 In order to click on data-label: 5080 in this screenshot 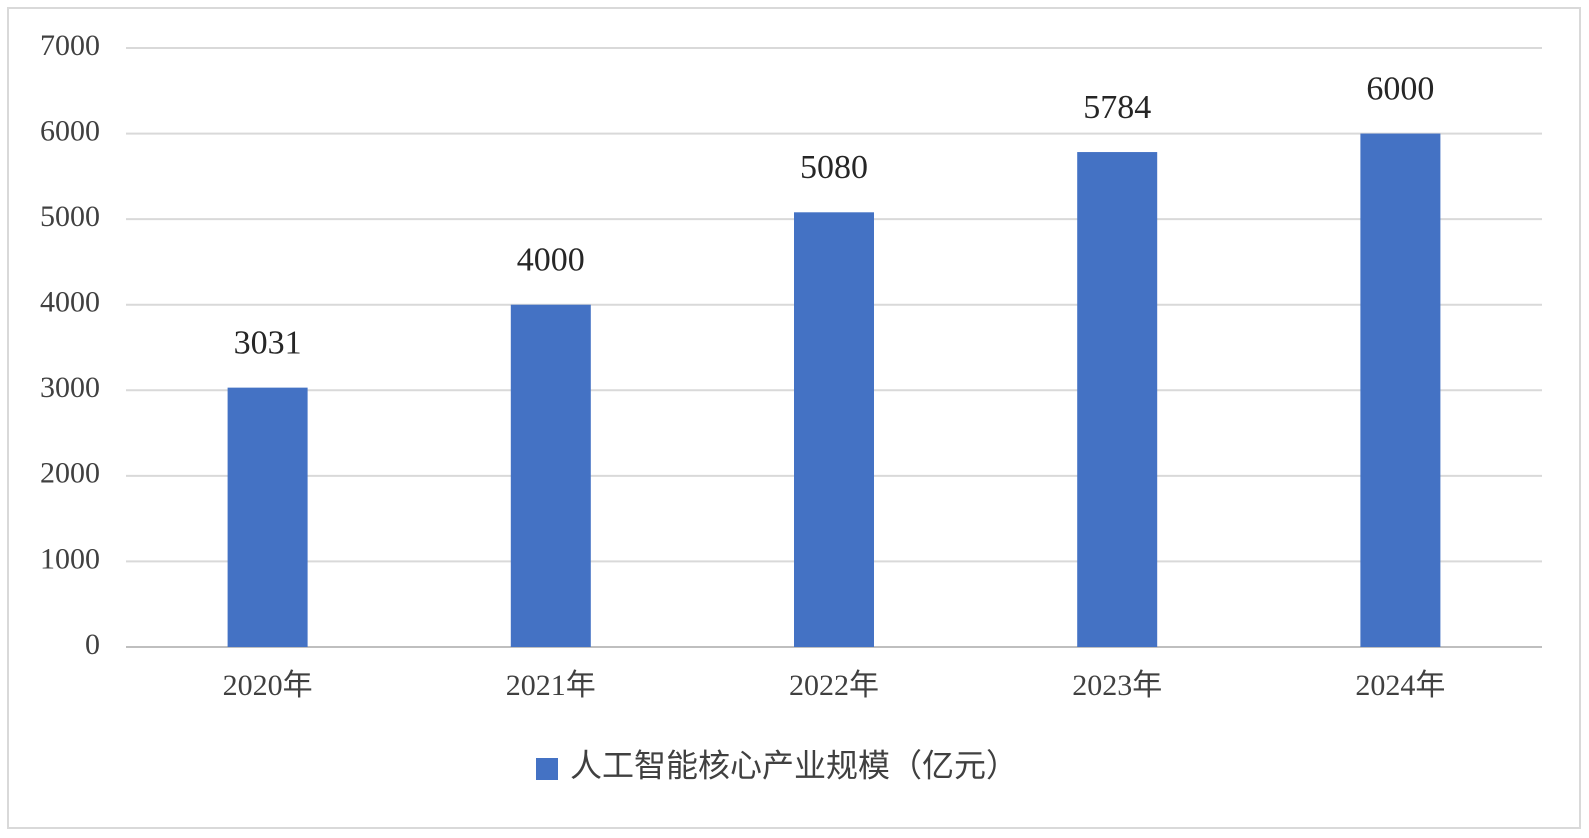, I will do `click(834, 167)`.